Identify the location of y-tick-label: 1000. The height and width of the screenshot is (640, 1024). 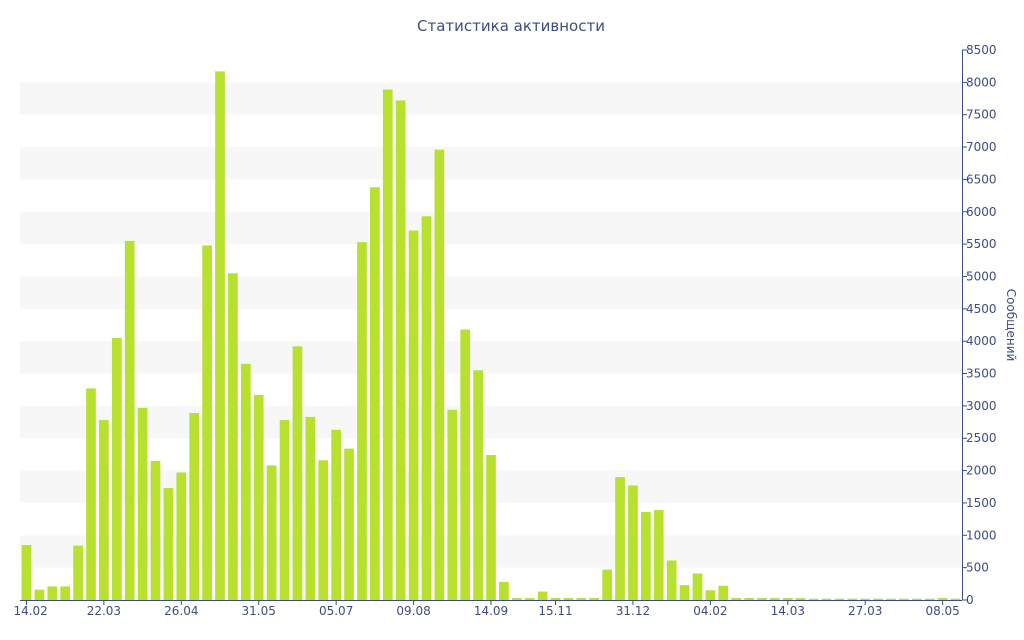
(981, 535).